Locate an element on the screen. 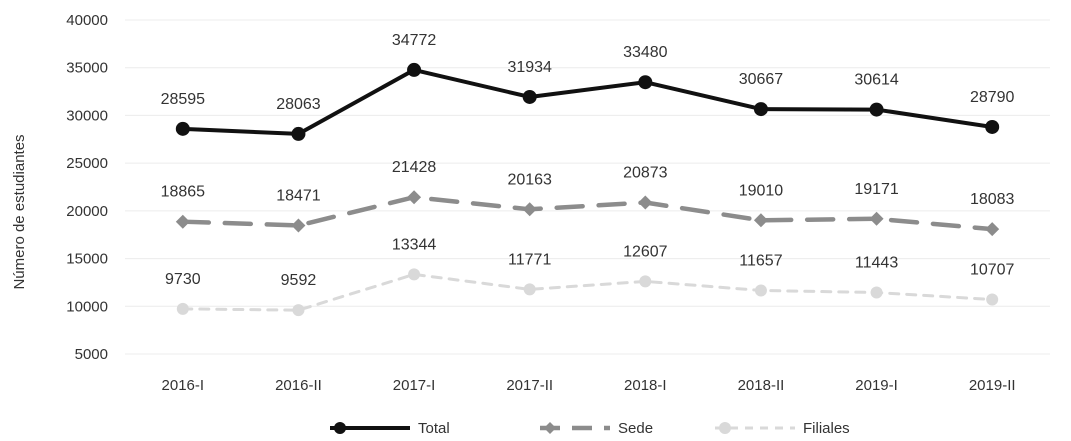  data-label: 30667 is located at coordinates (761, 79).